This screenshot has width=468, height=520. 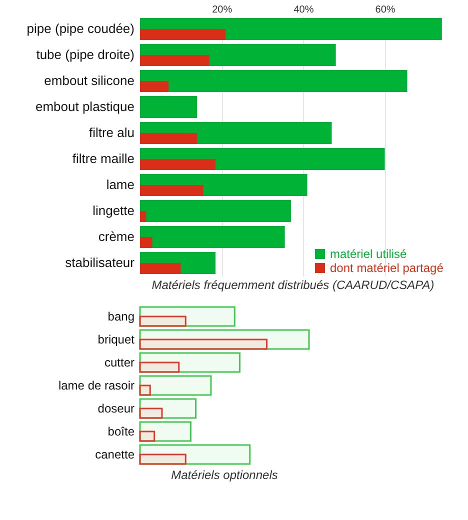 I want to click on legend-label: matériel utilisé, so click(x=369, y=254).